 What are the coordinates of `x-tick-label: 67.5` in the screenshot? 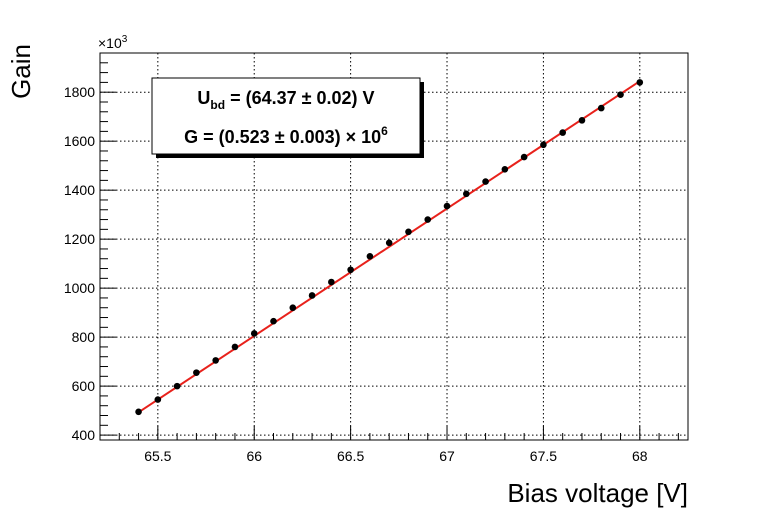 It's located at (543, 456).